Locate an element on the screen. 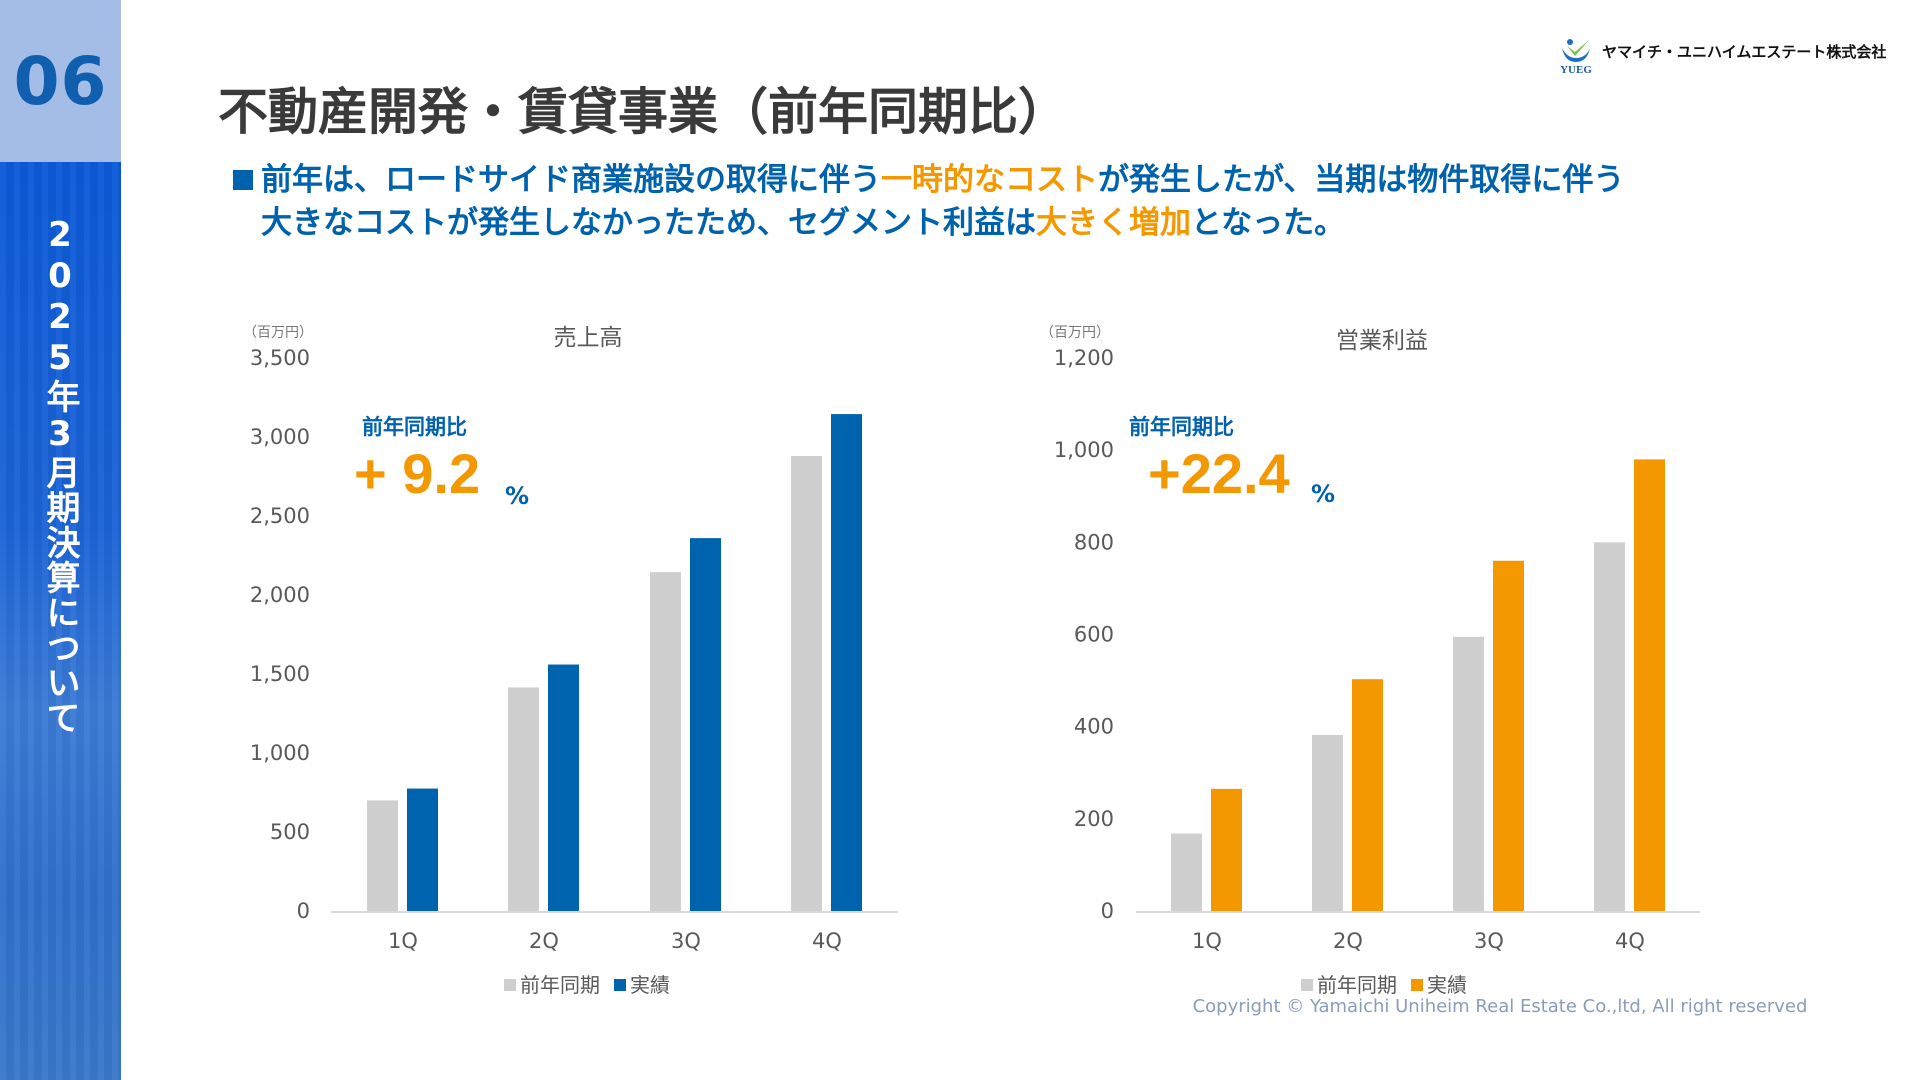 This screenshot has height=1080, width=1920. company-name: ヤマイチ・ユニハイムエステート株式会社 is located at coordinates (1744, 51).